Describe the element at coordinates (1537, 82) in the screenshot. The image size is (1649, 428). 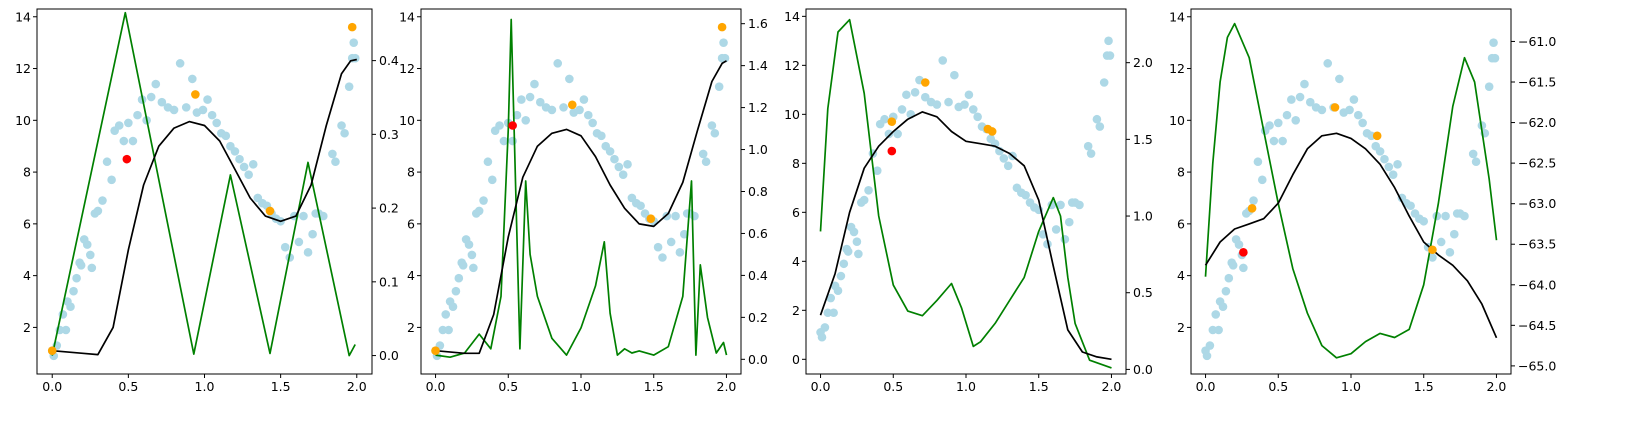
I see `y2-tick-label: −61.5` at that location.